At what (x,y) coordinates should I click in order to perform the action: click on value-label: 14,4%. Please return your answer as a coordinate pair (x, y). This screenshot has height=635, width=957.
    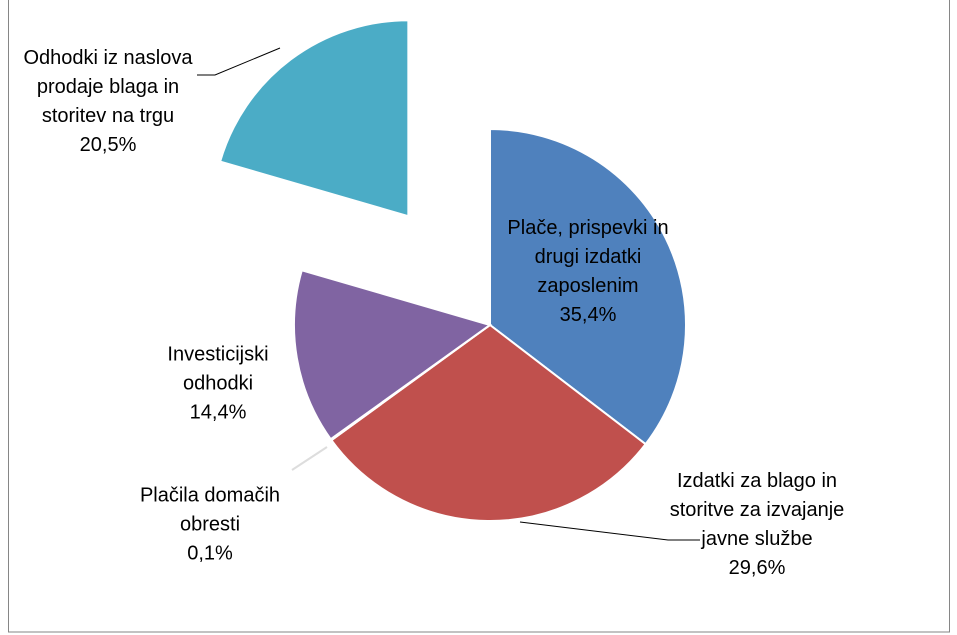
    Looking at the image, I should click on (218, 412).